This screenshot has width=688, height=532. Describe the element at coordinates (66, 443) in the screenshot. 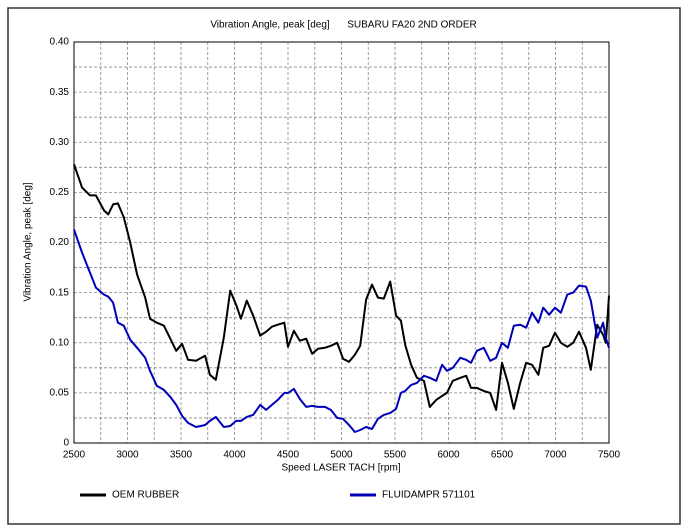

I see `y-tick-label: 0` at that location.